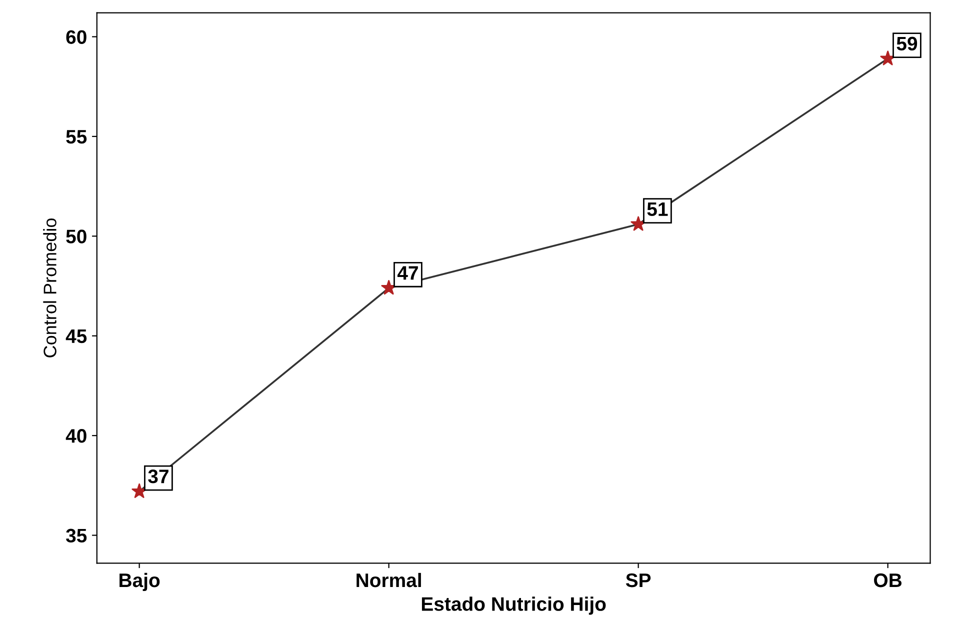 The height and width of the screenshot is (640, 969). What do you see at coordinates (76, 535) in the screenshot?
I see `y-tick-label: 35` at bounding box center [76, 535].